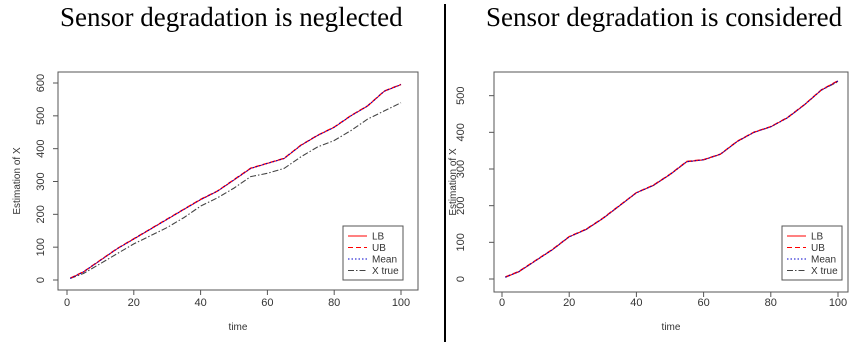 The width and height of the screenshot is (849, 344). I want to click on panel-divider, so click(445, 173).